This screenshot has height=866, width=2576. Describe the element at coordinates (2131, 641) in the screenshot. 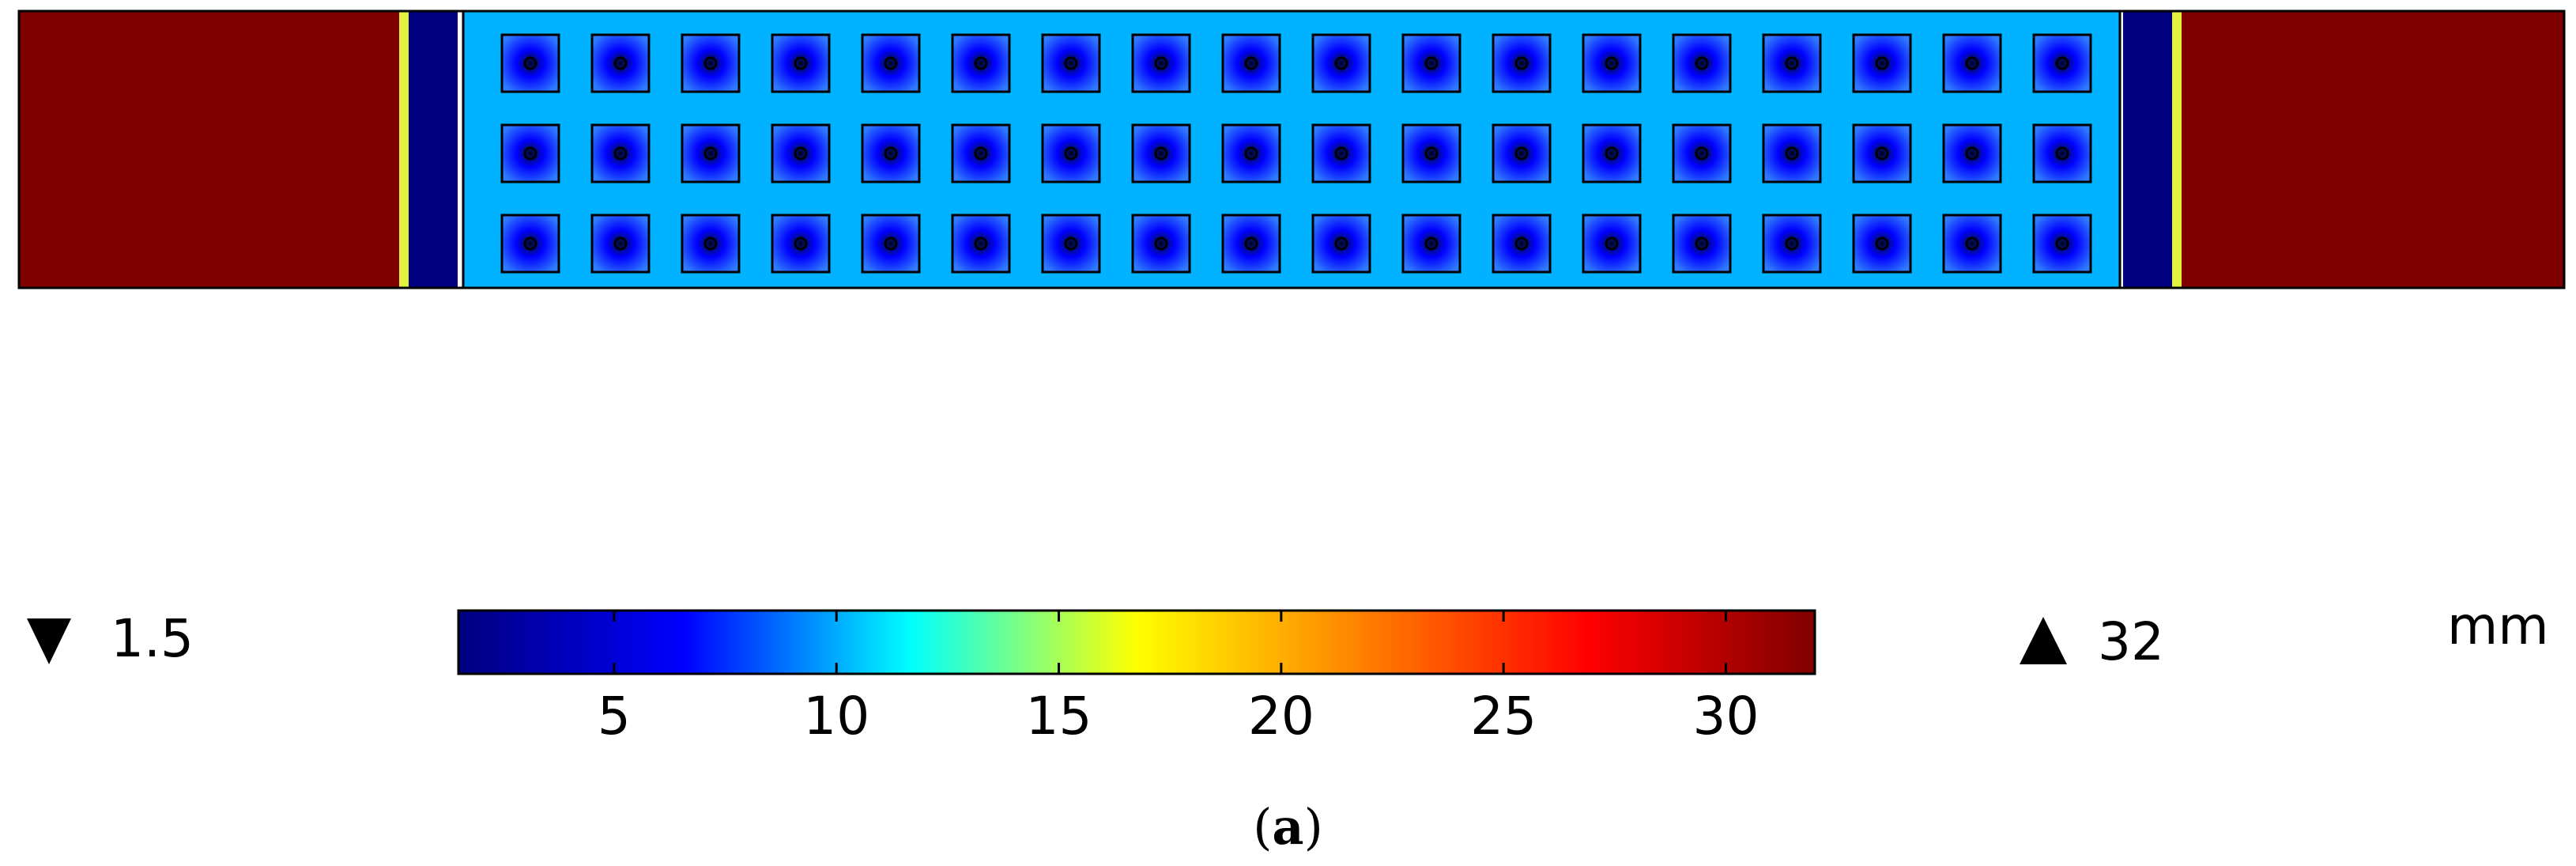

I see `colorbar-max-label: 32` at that location.